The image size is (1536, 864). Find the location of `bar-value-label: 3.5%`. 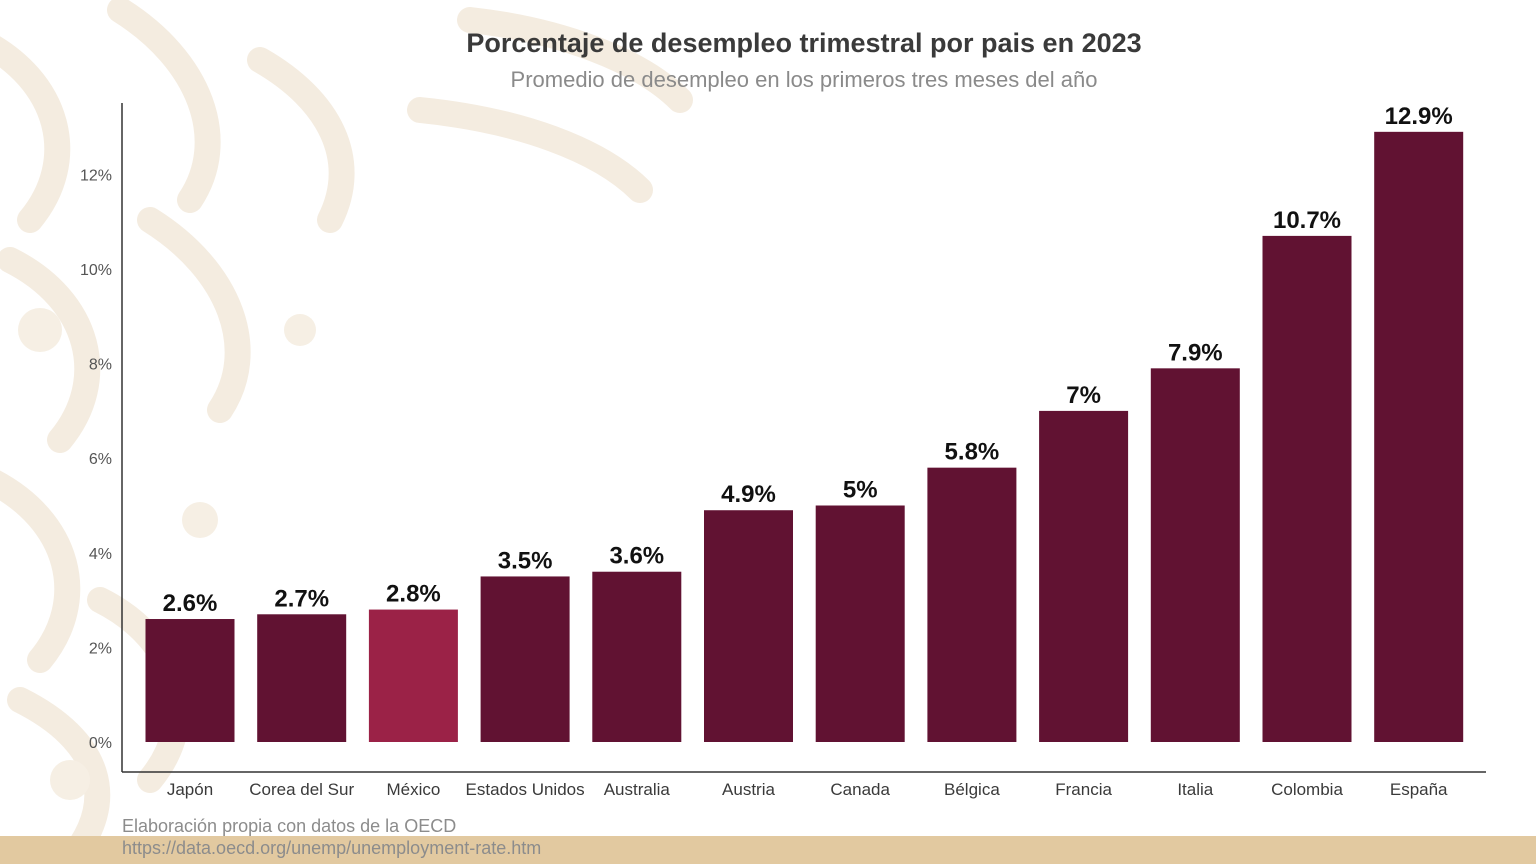

bar-value-label: 3.5% is located at coordinates (525, 560).